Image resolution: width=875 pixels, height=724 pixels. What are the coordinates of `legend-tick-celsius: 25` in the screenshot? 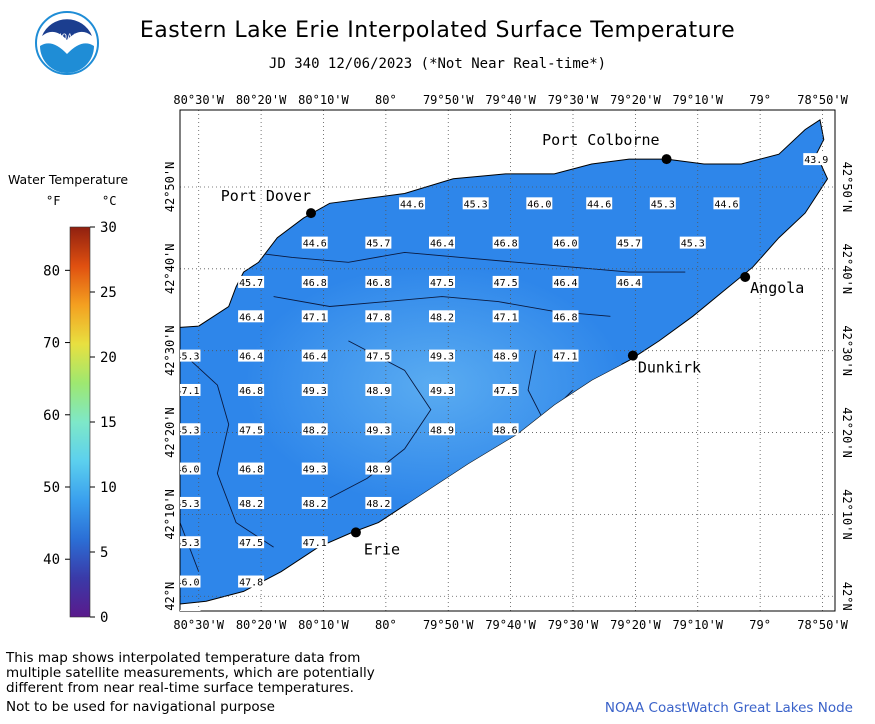 It's located at (108, 293).